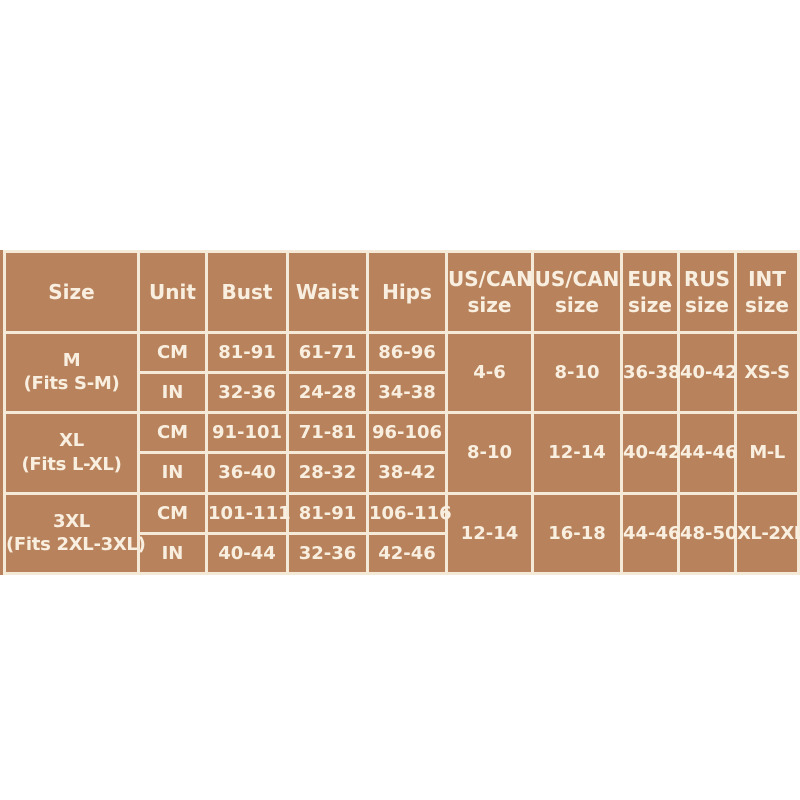 The width and height of the screenshot is (800, 800). I want to click on cell-xl-unit-in: IN, so click(172, 473).